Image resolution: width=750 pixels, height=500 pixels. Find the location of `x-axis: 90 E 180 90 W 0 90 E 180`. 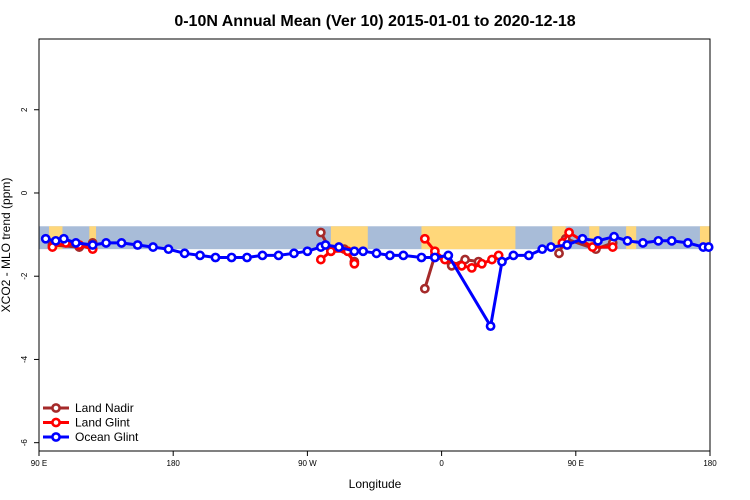

x-axis: 90 E 180 90 W 0 90 E 180 is located at coordinates (374, 459).